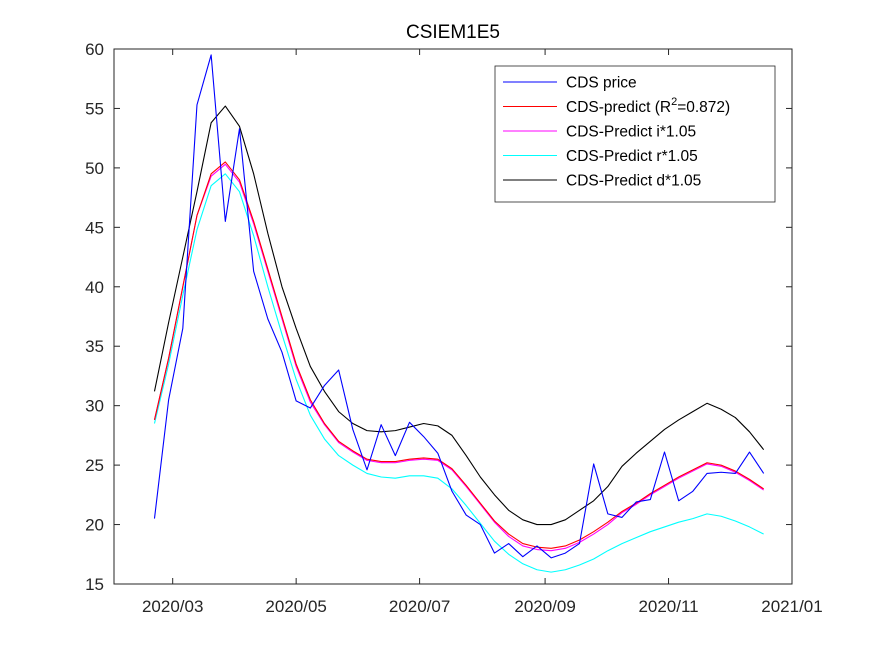 The height and width of the screenshot is (656, 875). I want to click on y-tick-label: 15, so click(94, 584).